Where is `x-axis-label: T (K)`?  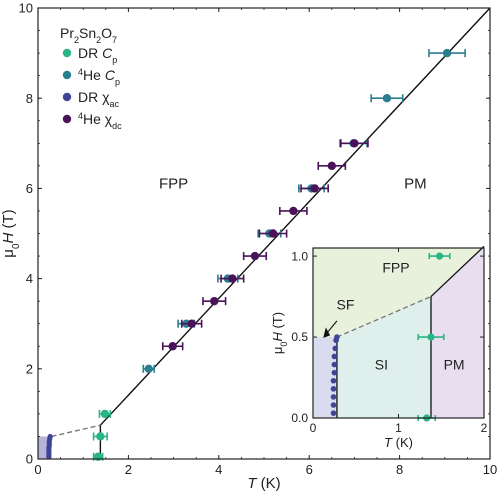 x-axis-label: T (K) is located at coordinates (263, 483).